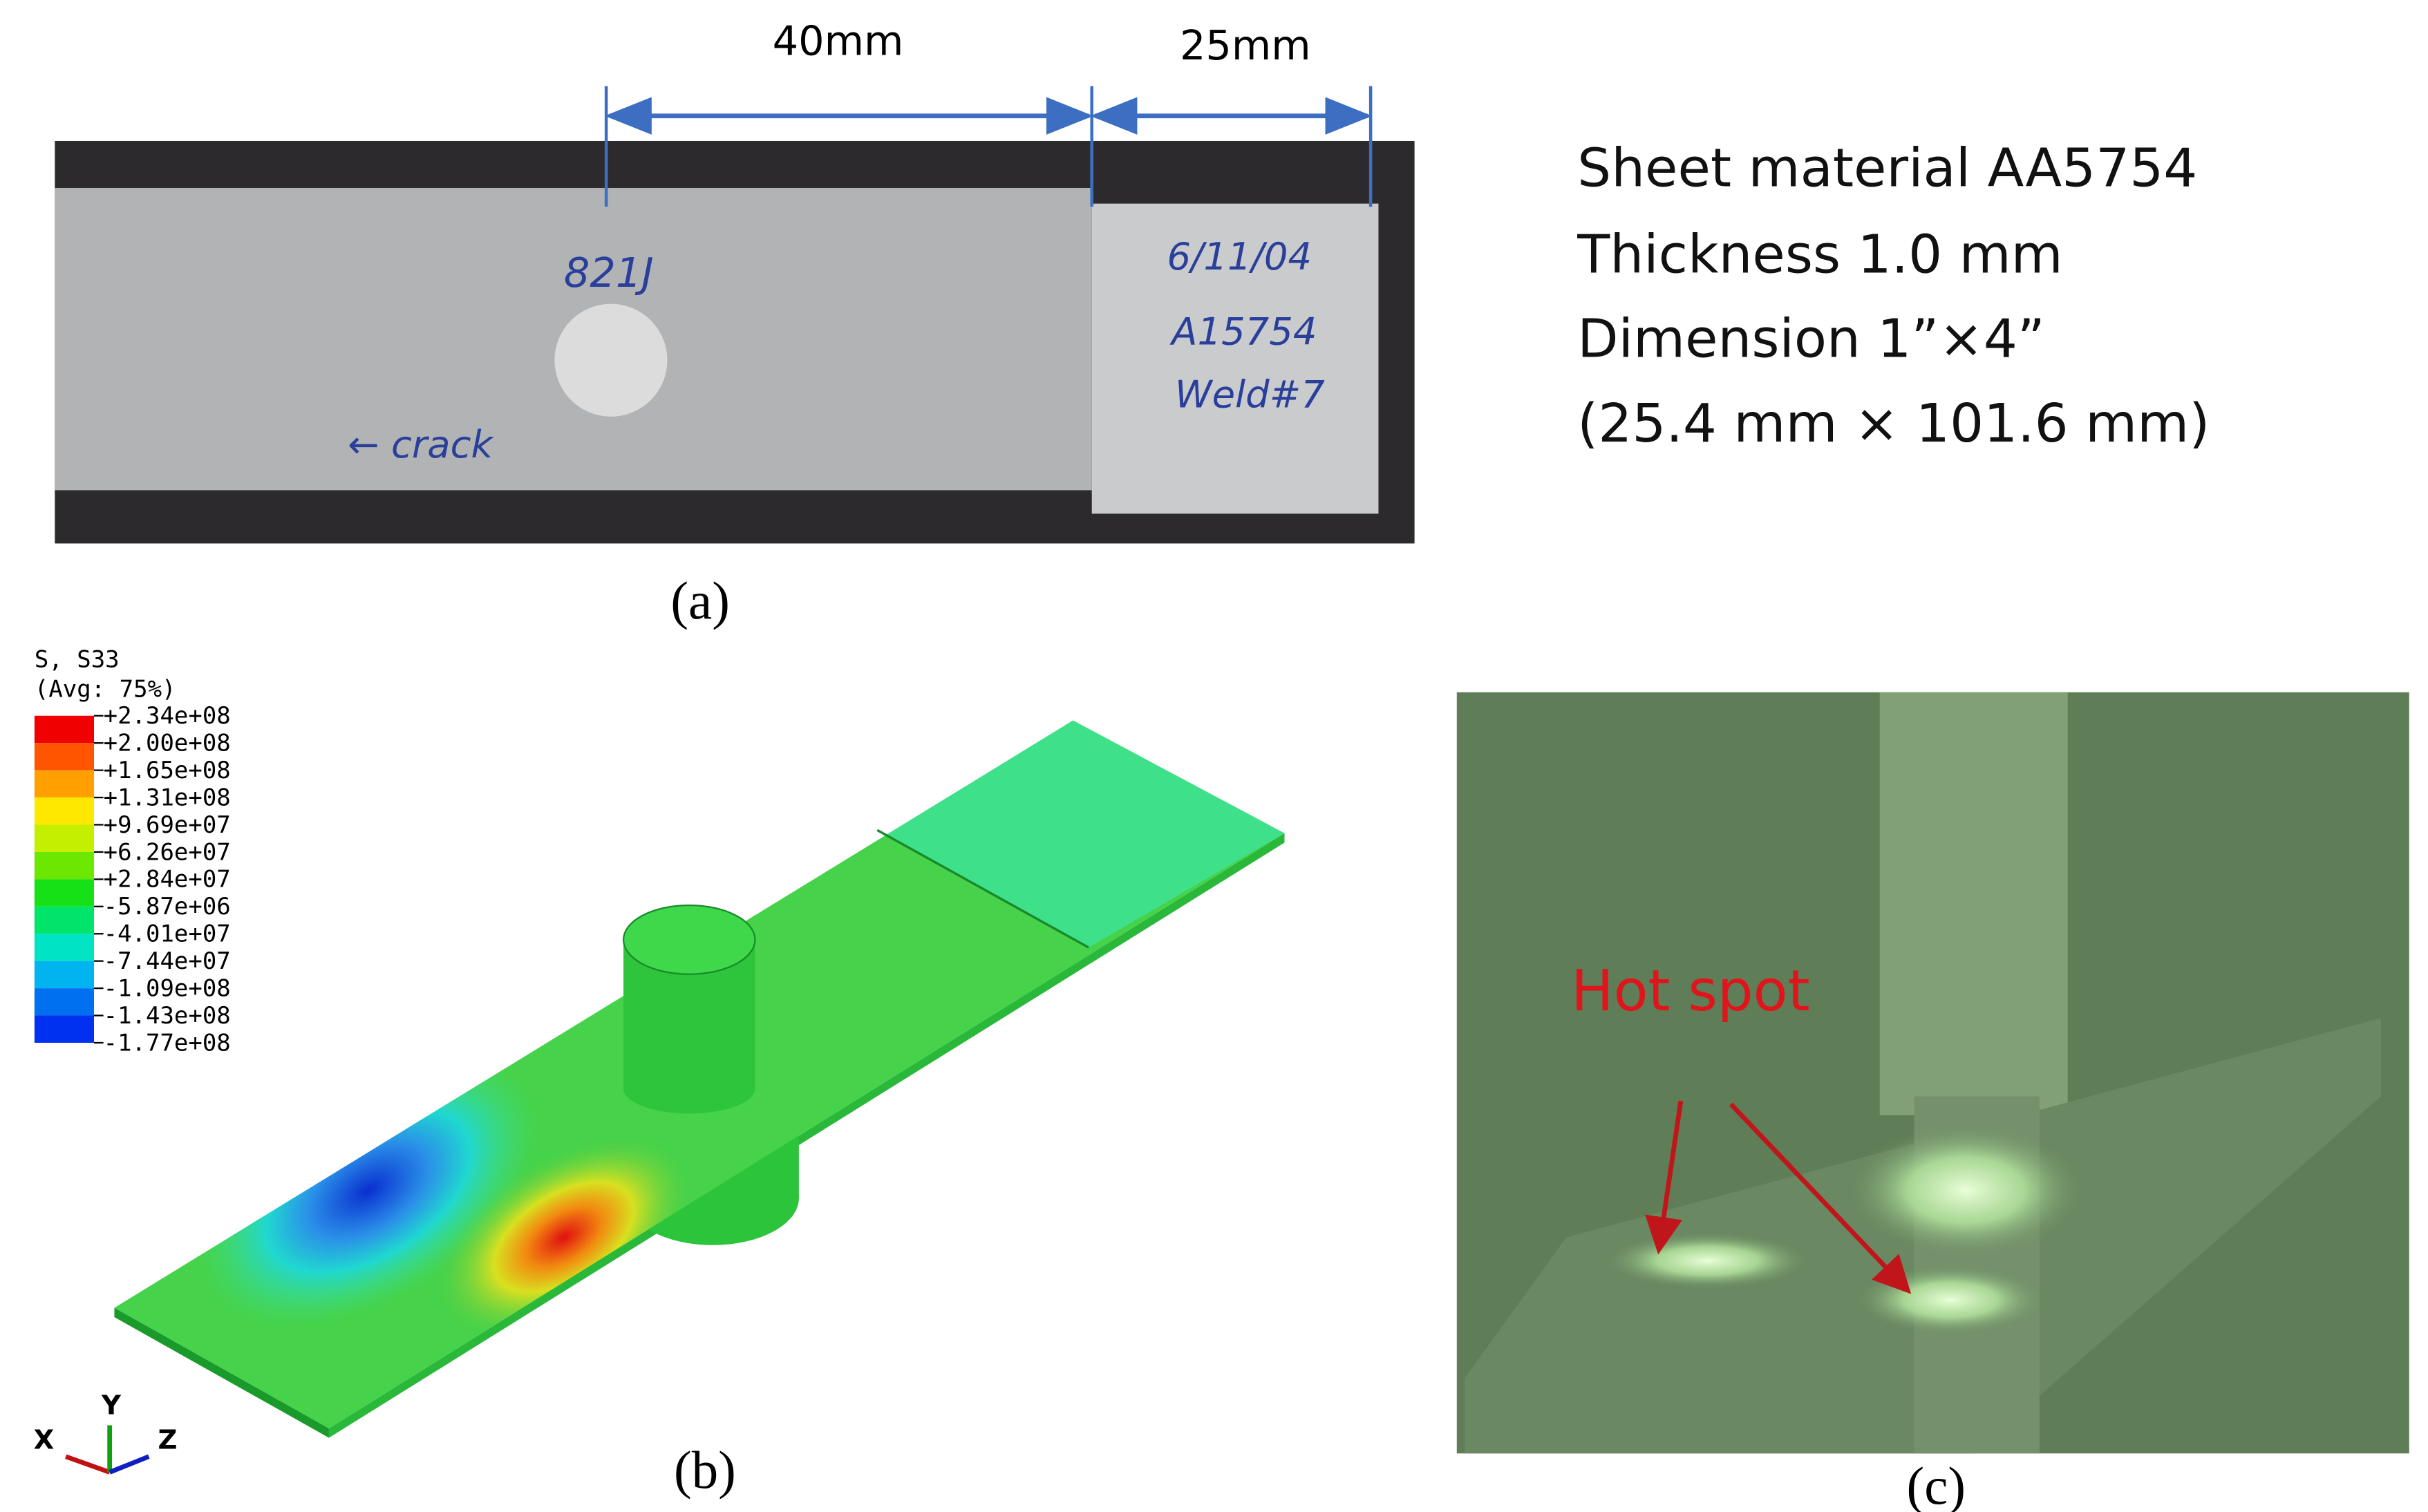  Describe the element at coordinates (168, 770) in the screenshot. I see `legend-label: +1.65e+08` at that location.